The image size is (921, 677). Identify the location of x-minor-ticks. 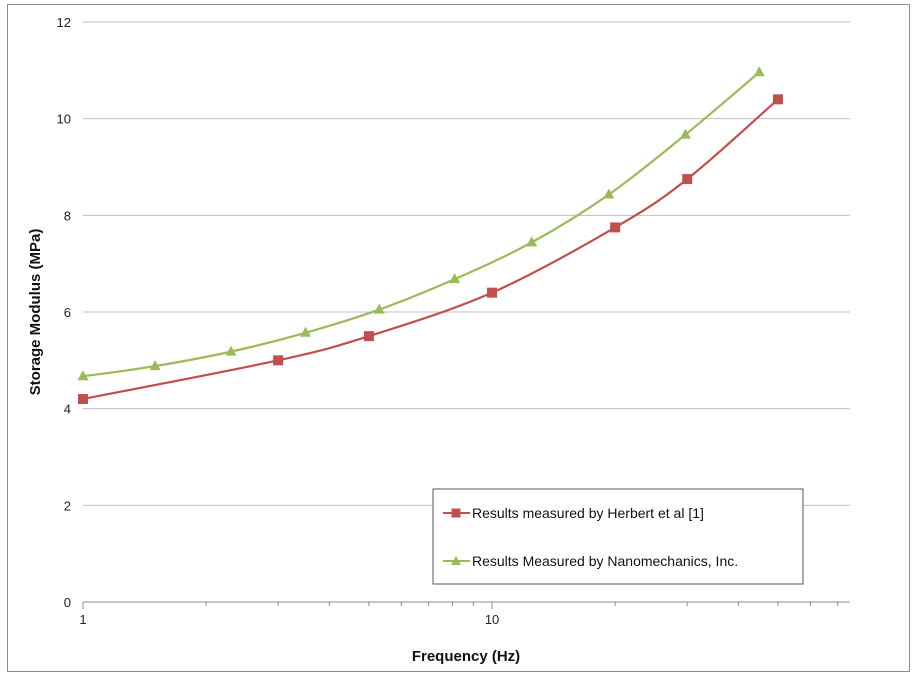
(522, 604).